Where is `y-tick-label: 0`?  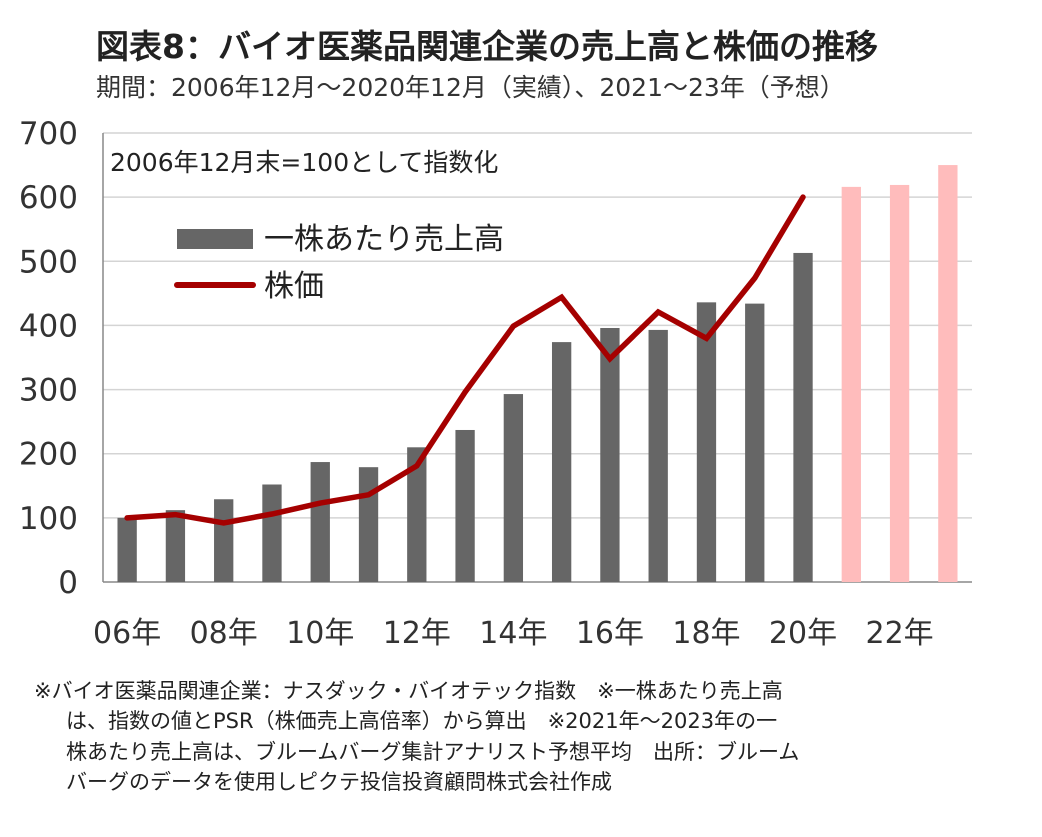 y-tick-label: 0 is located at coordinates (68, 583).